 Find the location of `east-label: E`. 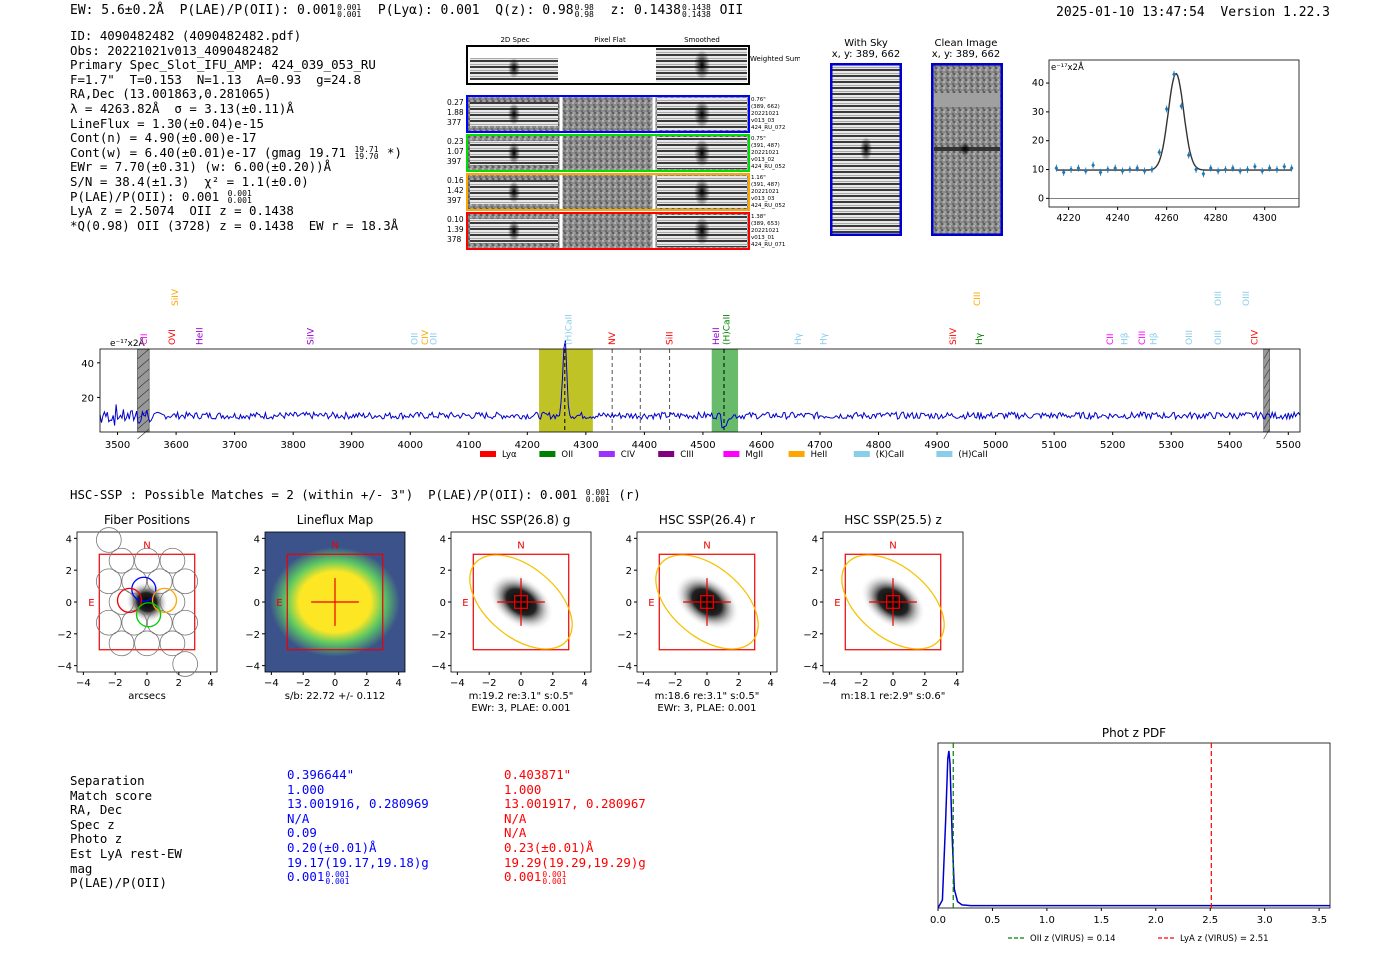

east-label: E is located at coordinates (465, 603).